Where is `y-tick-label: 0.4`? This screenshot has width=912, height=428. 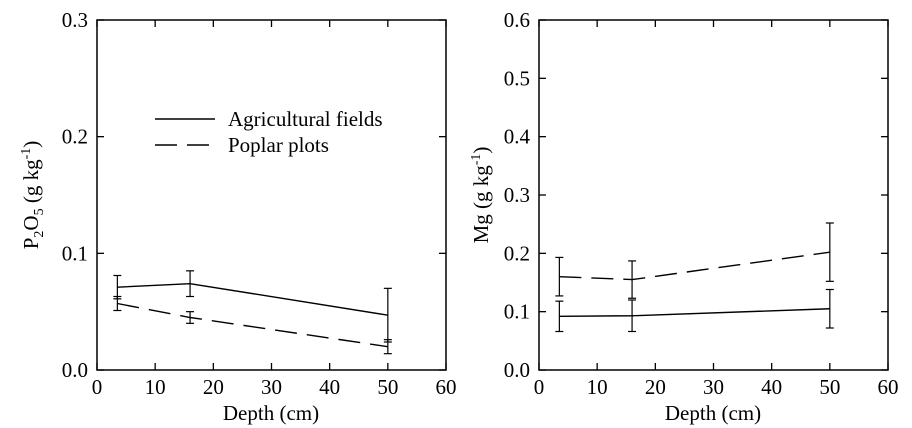 y-tick-label: 0.4 is located at coordinates (517, 137).